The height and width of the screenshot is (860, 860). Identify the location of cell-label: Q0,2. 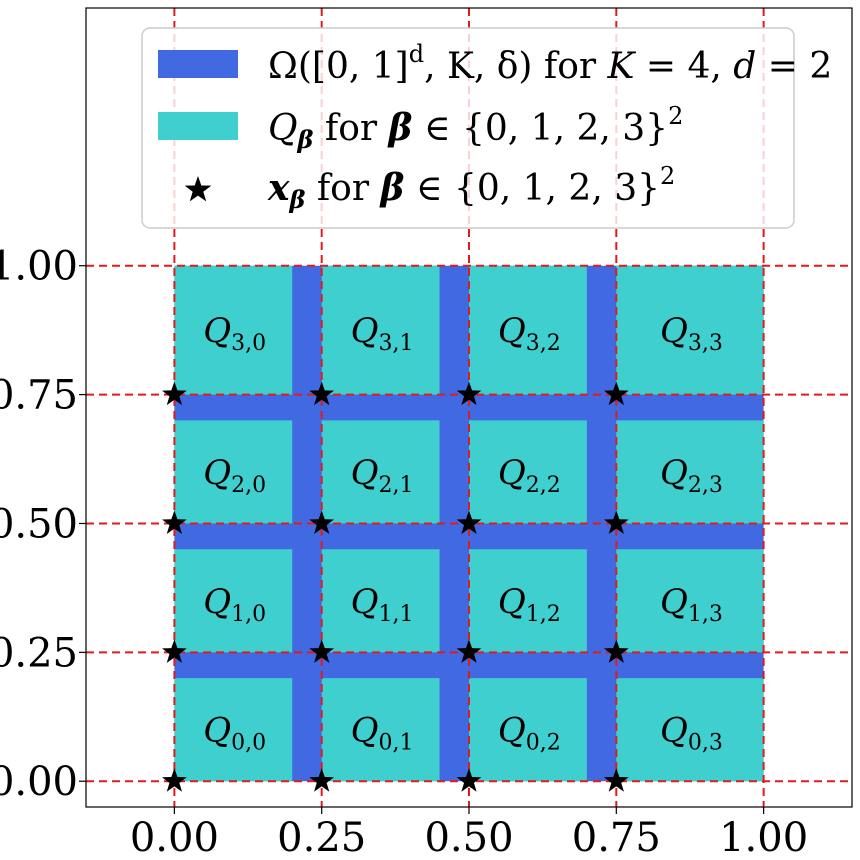
(529, 733).